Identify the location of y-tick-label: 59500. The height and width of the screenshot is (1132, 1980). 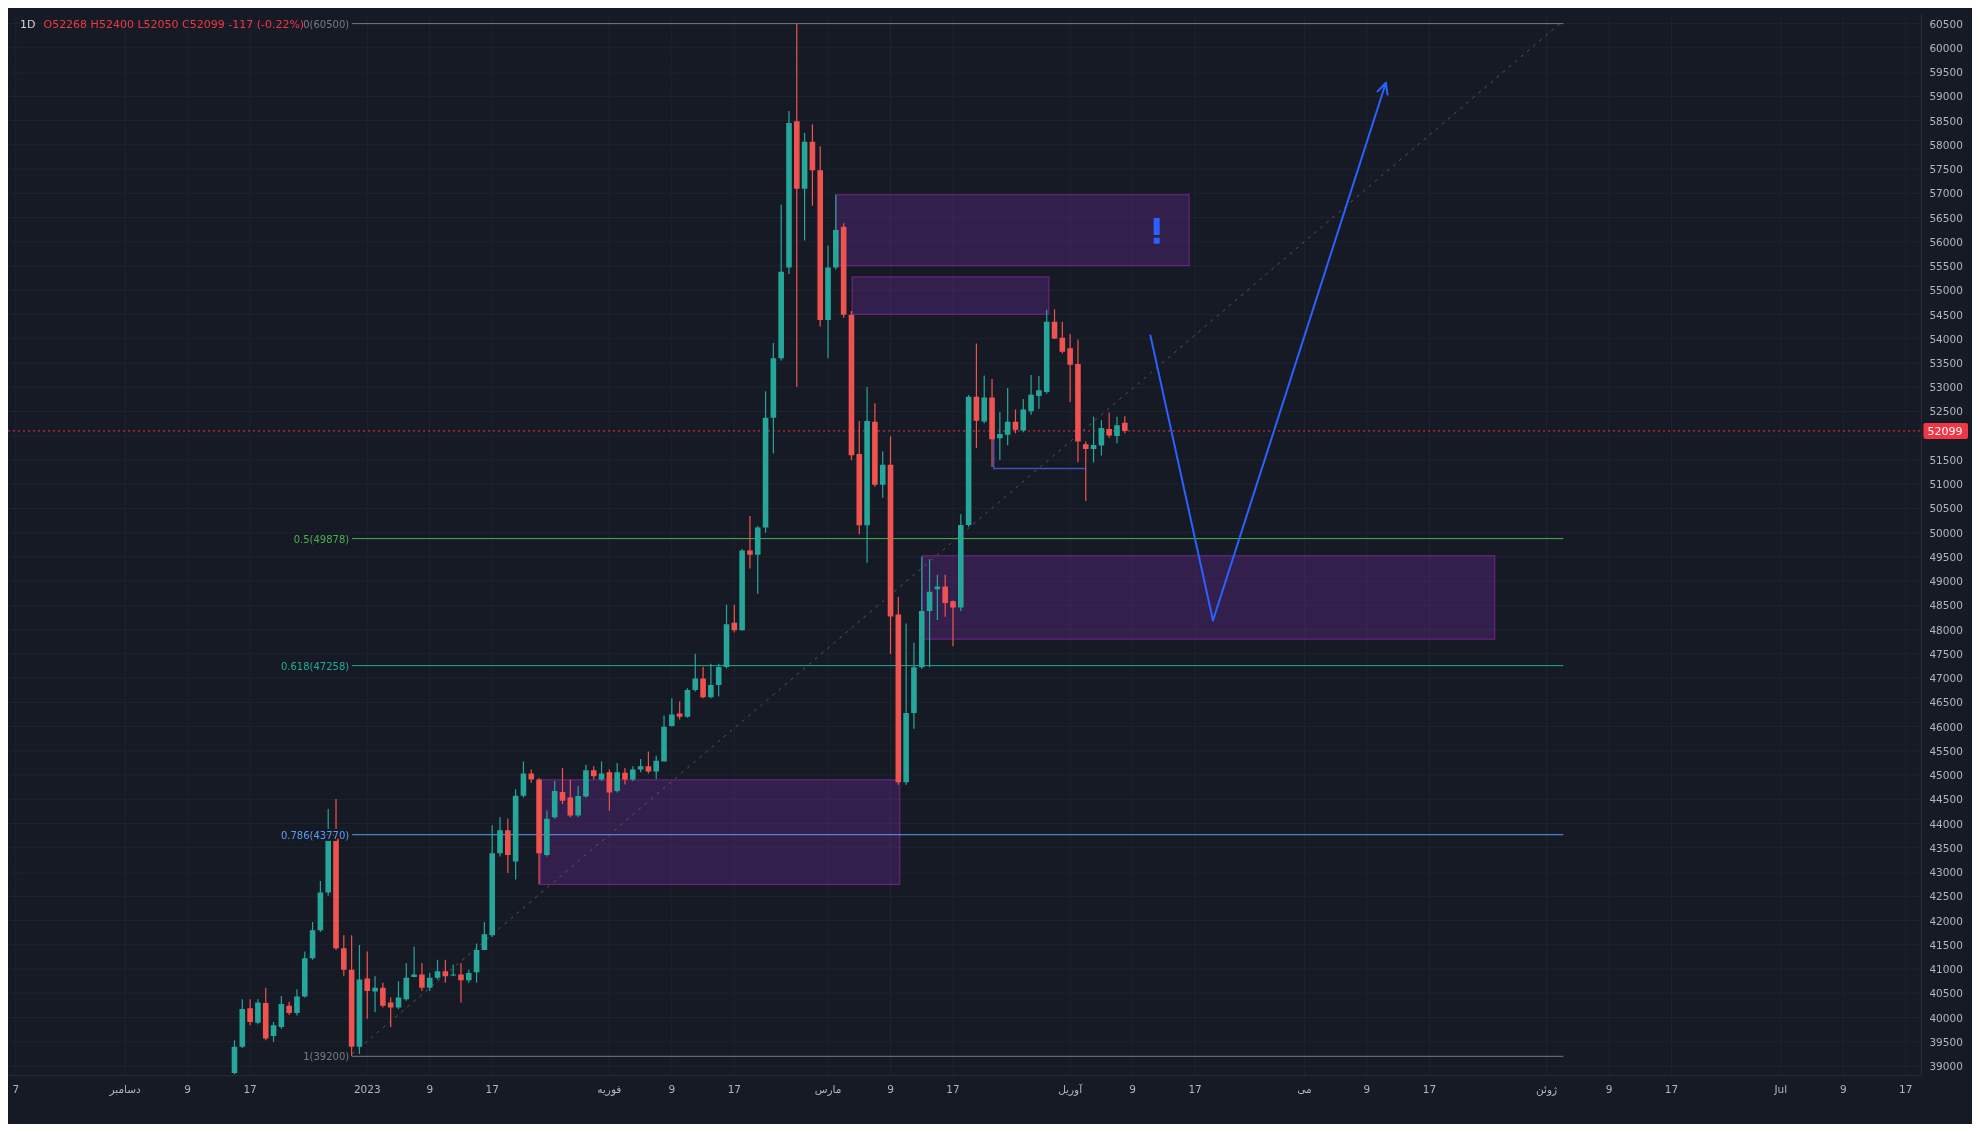
(1946, 72).